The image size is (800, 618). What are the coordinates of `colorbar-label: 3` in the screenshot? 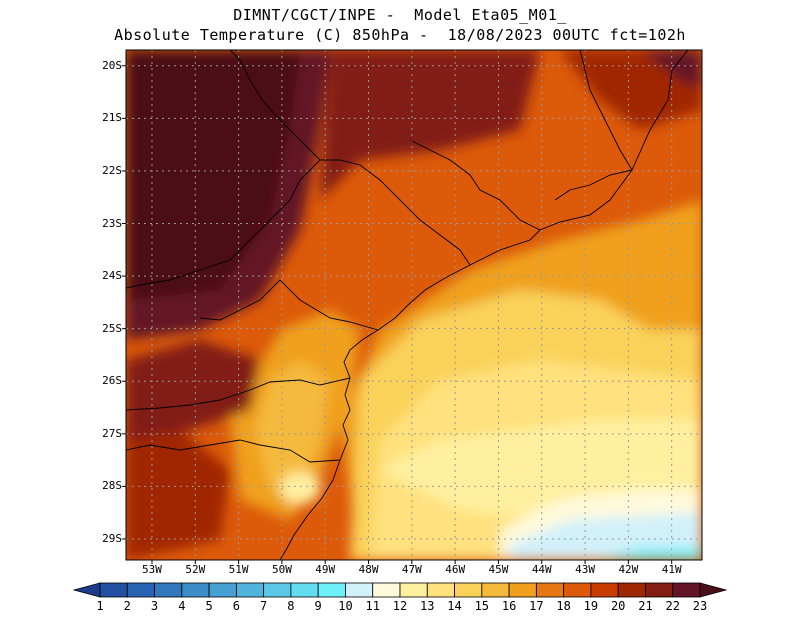 It's located at (154, 606).